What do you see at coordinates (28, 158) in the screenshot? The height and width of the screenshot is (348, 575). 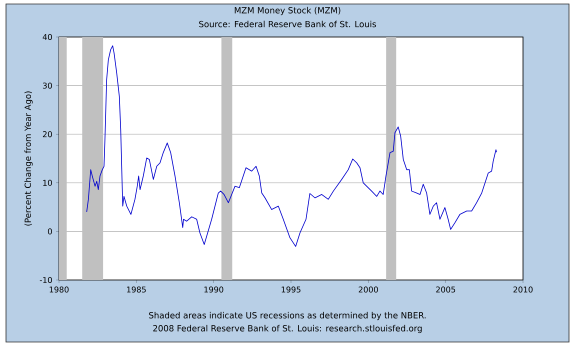 I see `y-axis-title: (Percent Change from Year Ago)` at bounding box center [28, 158].